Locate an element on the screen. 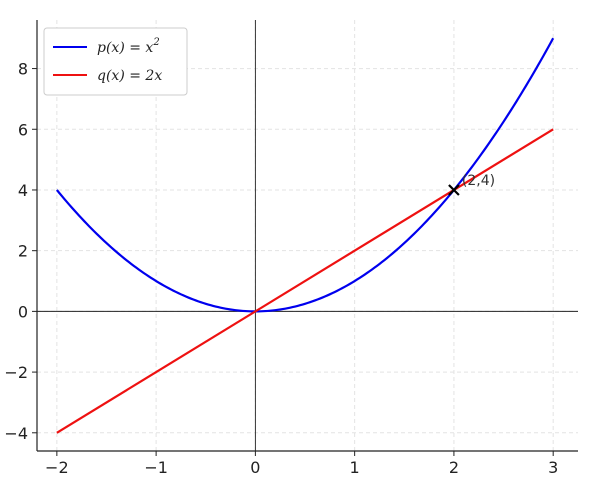 The height and width of the screenshot is (483, 597). legend-box is located at coordinates (115, 61).